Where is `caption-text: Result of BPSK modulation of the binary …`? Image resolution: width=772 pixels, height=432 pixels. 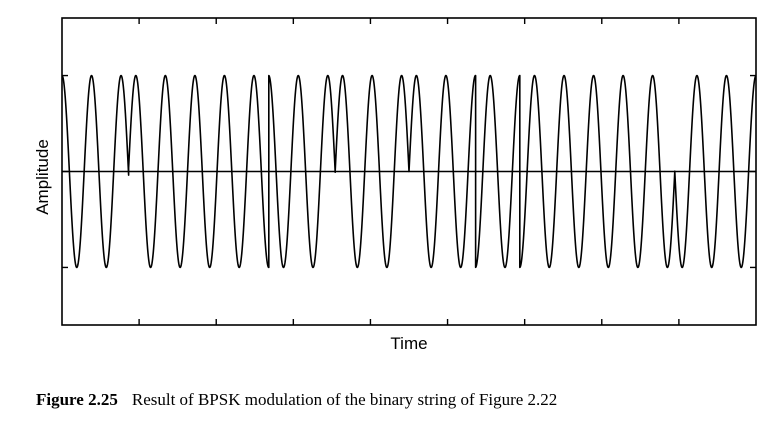 caption-text: Result of BPSK modulation of the binary … is located at coordinates (344, 399).